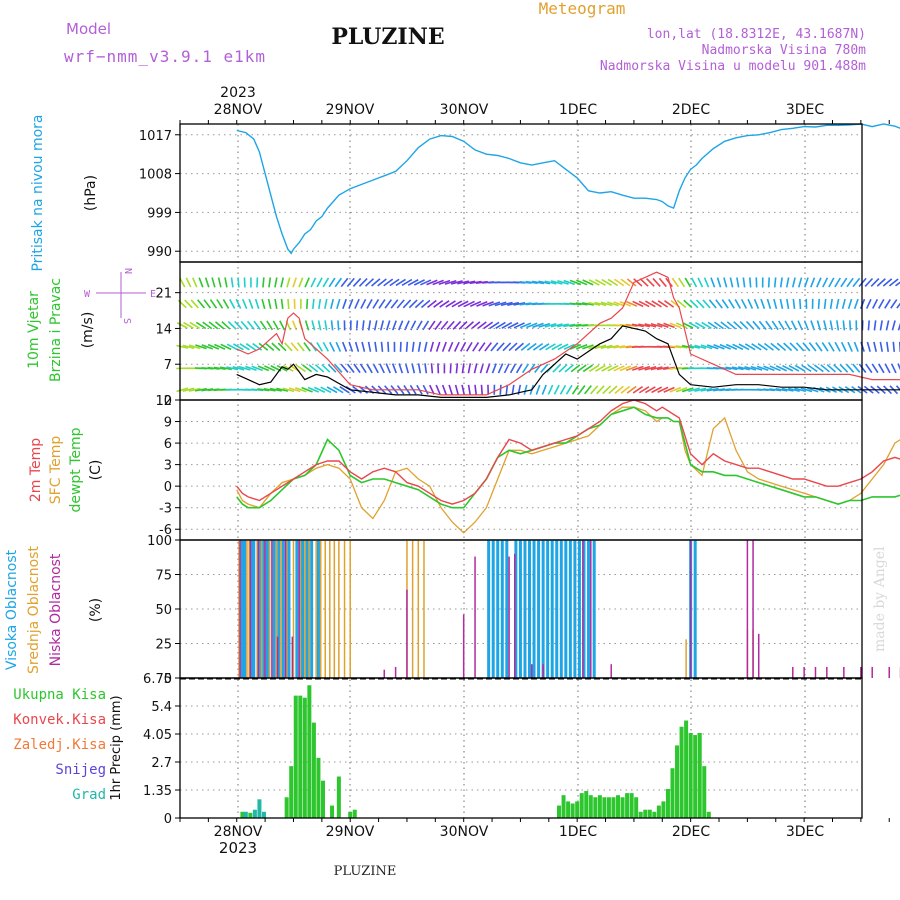  What do you see at coordinates (89, 795) in the screenshot?
I see `precip-legend-item: Grad` at bounding box center [89, 795].